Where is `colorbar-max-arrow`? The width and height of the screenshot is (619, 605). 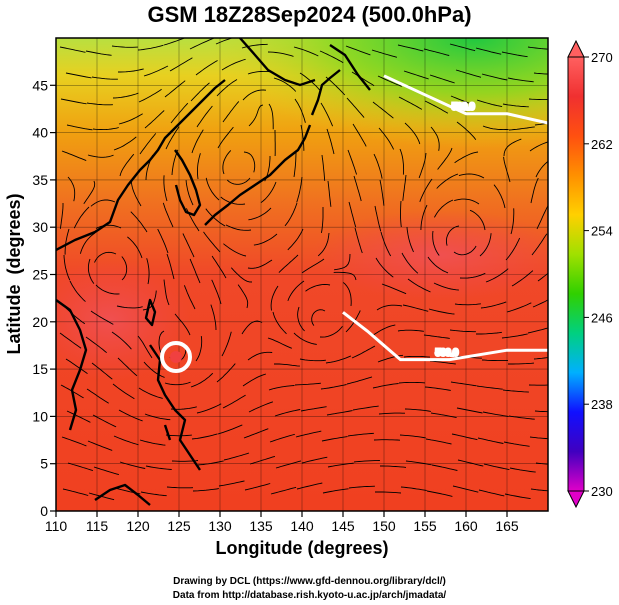
colorbar-max-arrow is located at coordinates (576, 48).